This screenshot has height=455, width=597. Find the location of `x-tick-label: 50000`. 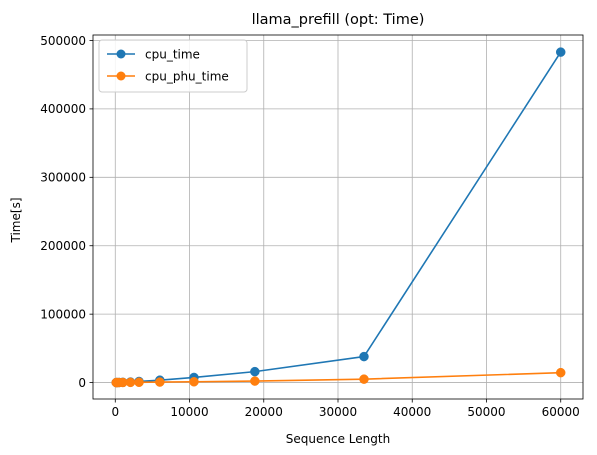

x-tick-label: 50000 is located at coordinates (486, 412).